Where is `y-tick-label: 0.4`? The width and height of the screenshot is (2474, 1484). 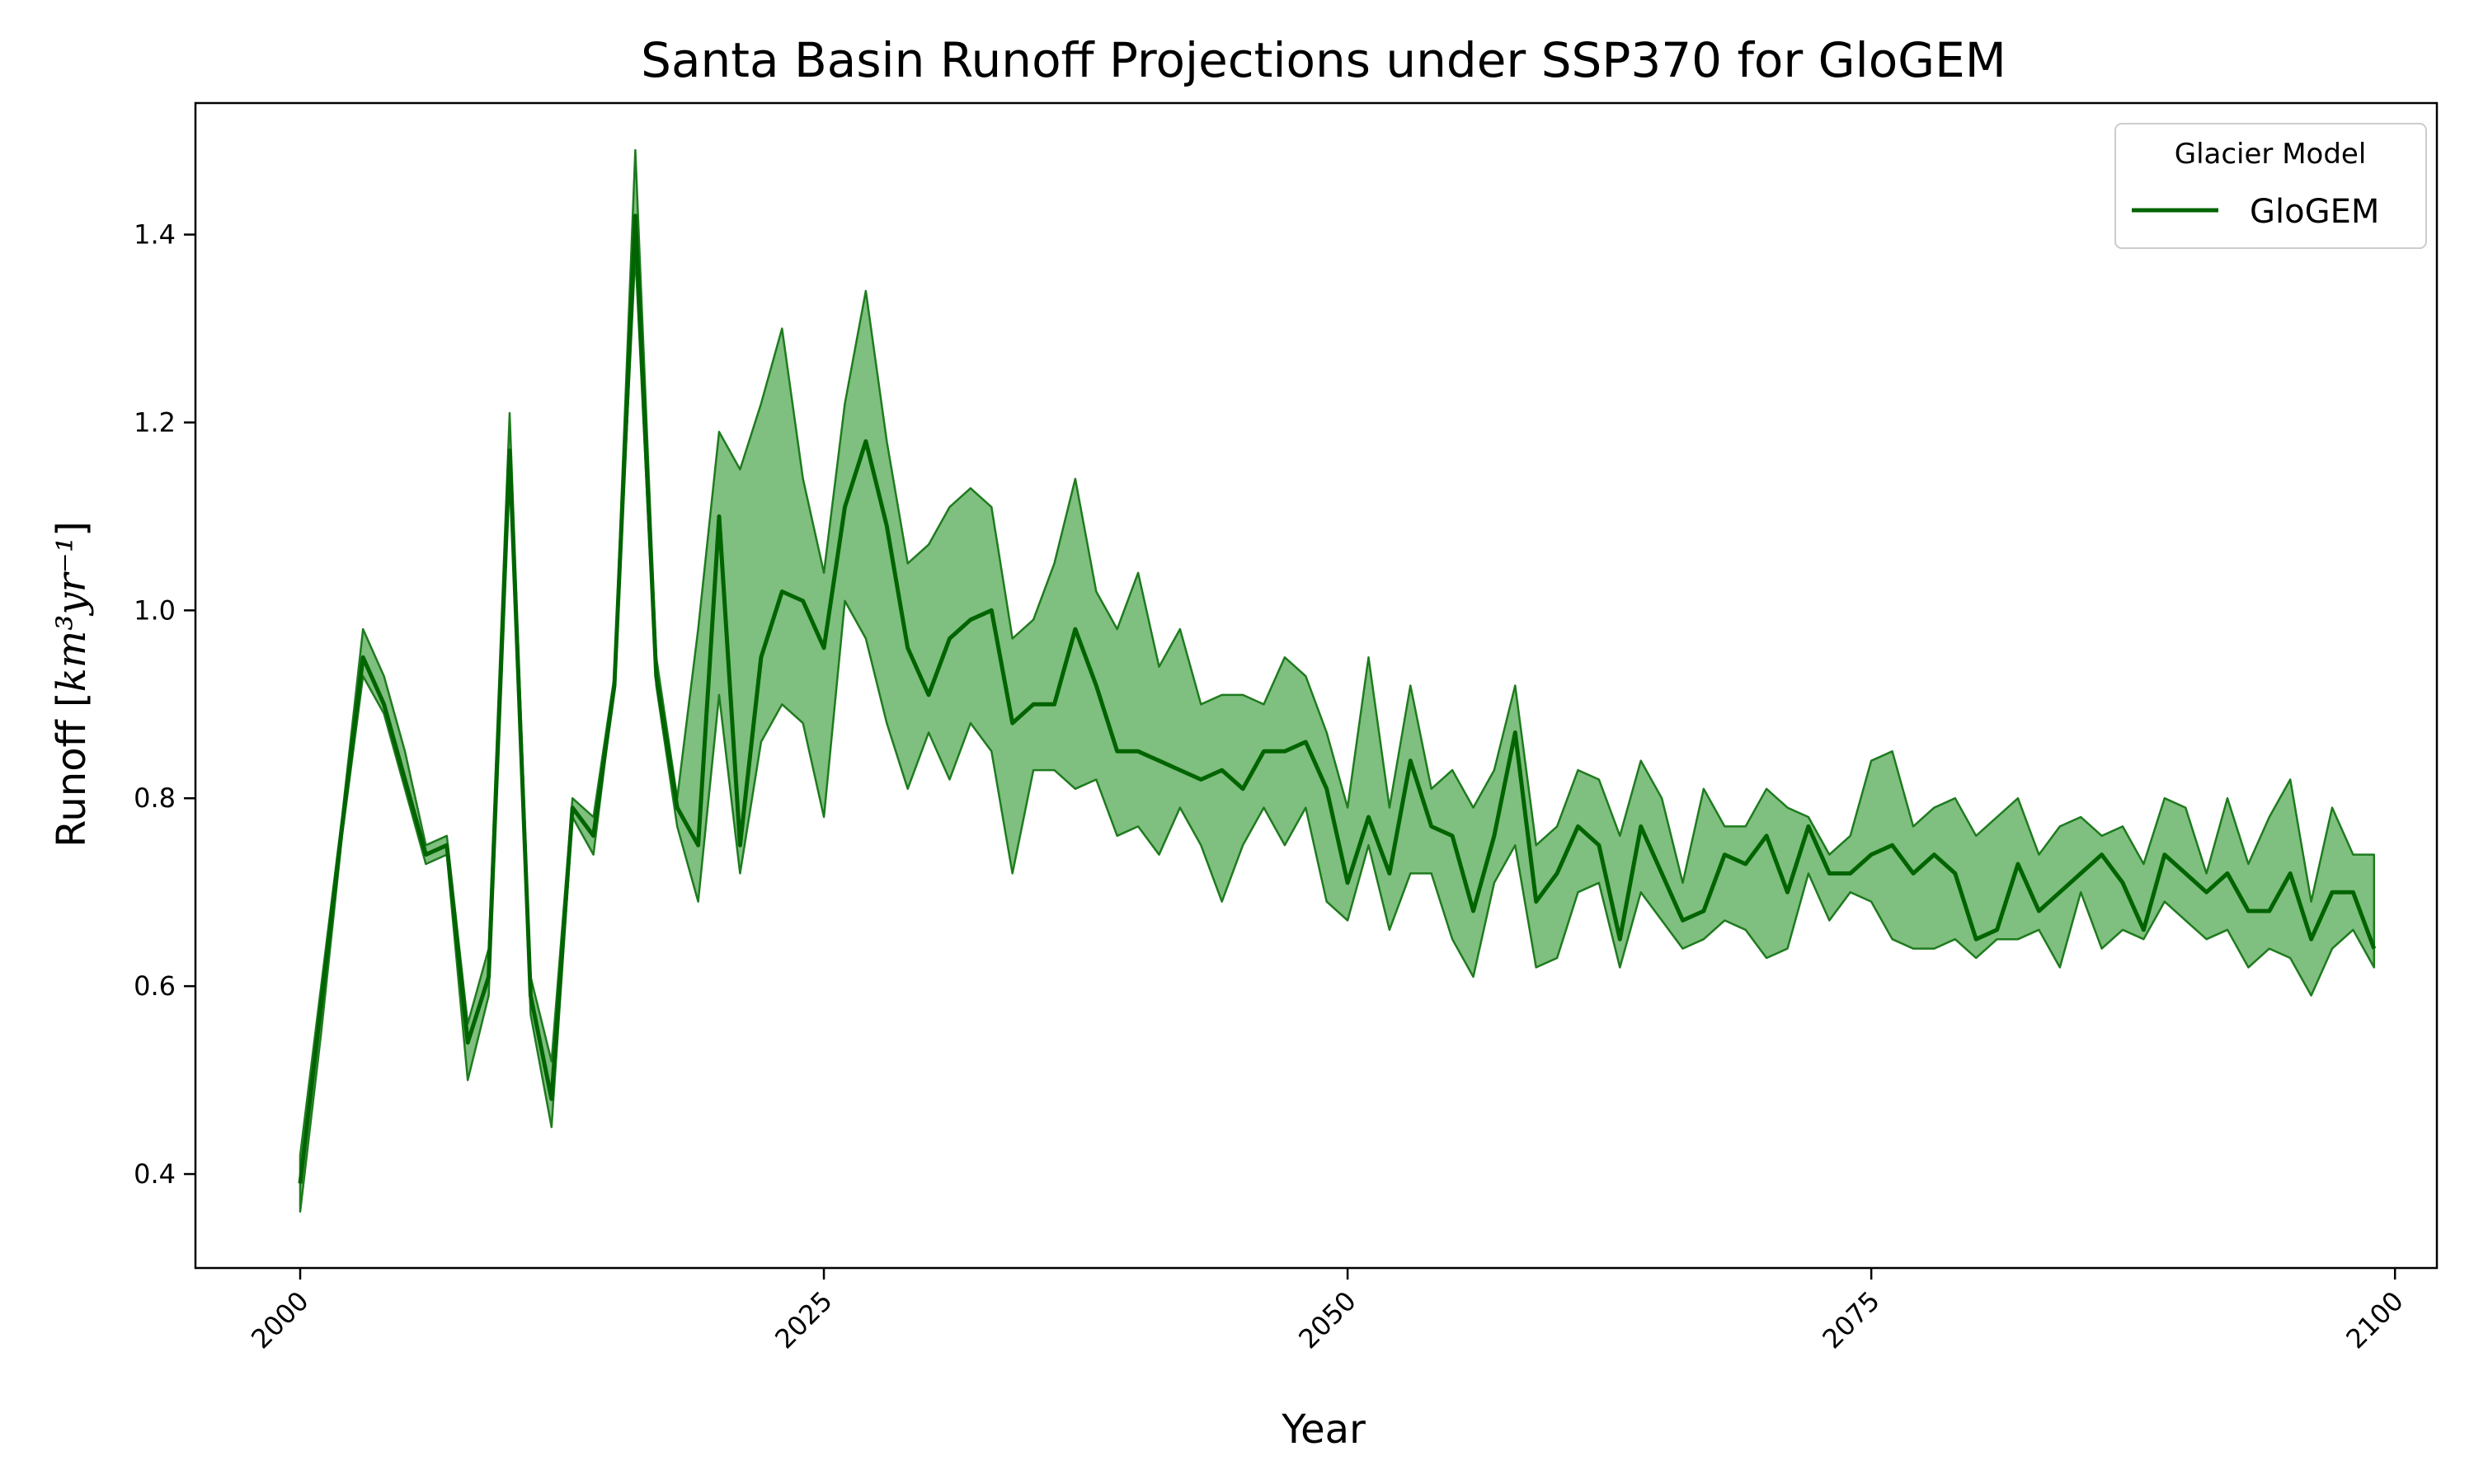 y-tick-label: 0.4 is located at coordinates (155, 1174).